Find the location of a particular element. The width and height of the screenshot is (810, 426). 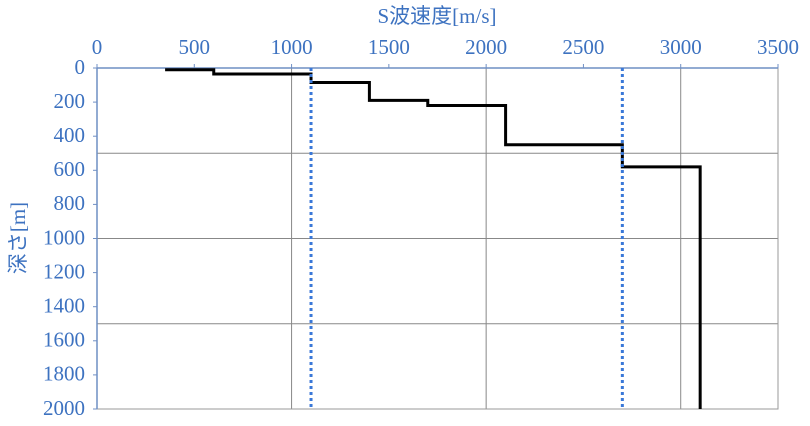

x-tick-label: 2500 is located at coordinates (583, 47).